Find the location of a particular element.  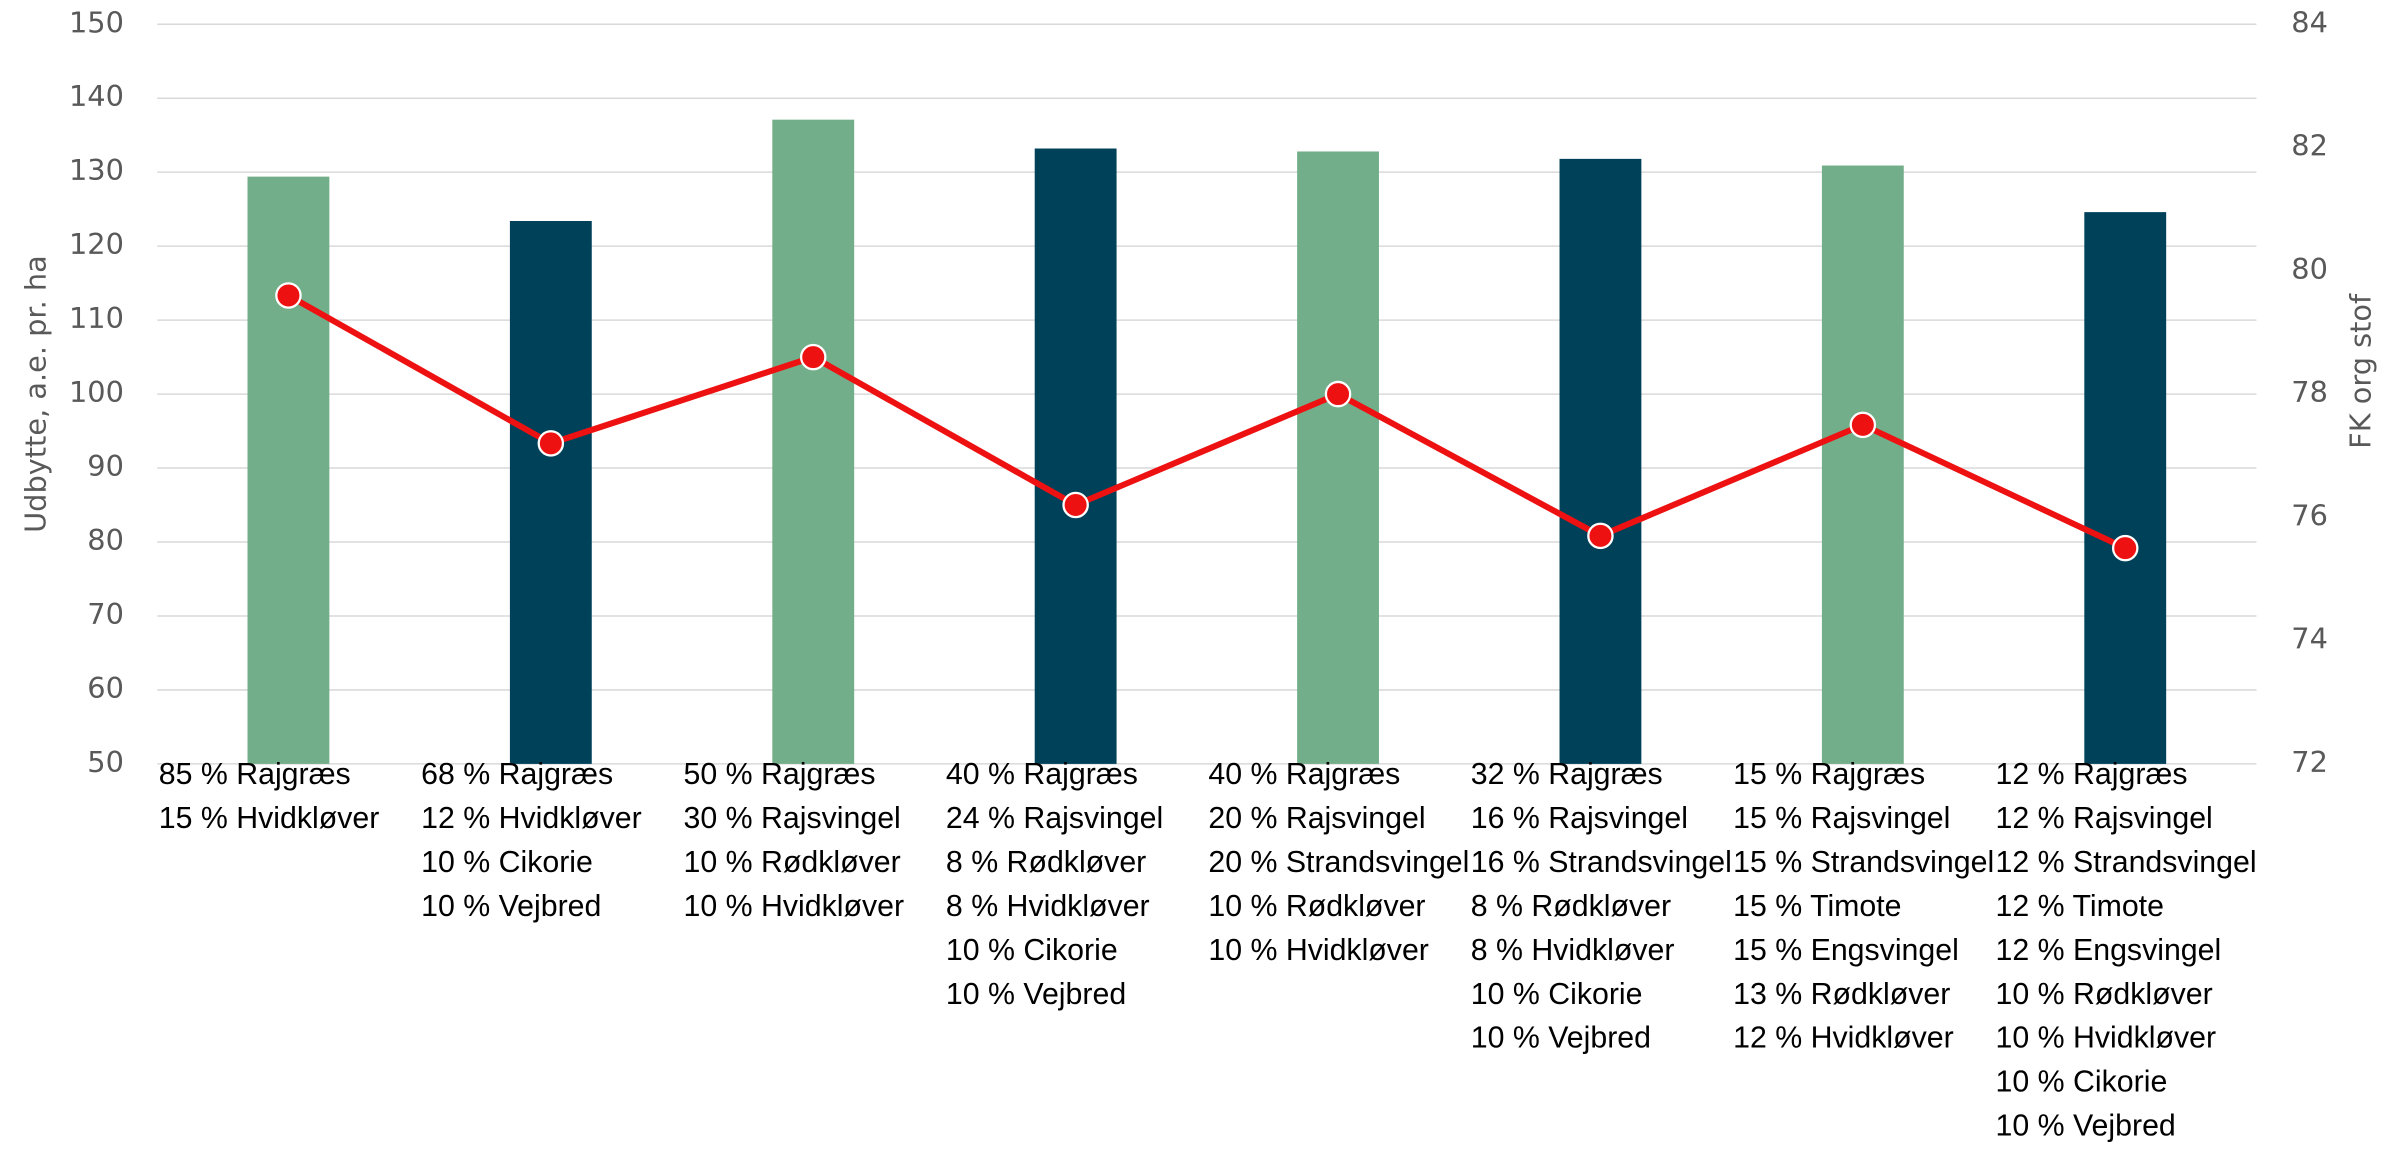

x-tick-label: 30 % Rajsvingel is located at coordinates (792, 818).